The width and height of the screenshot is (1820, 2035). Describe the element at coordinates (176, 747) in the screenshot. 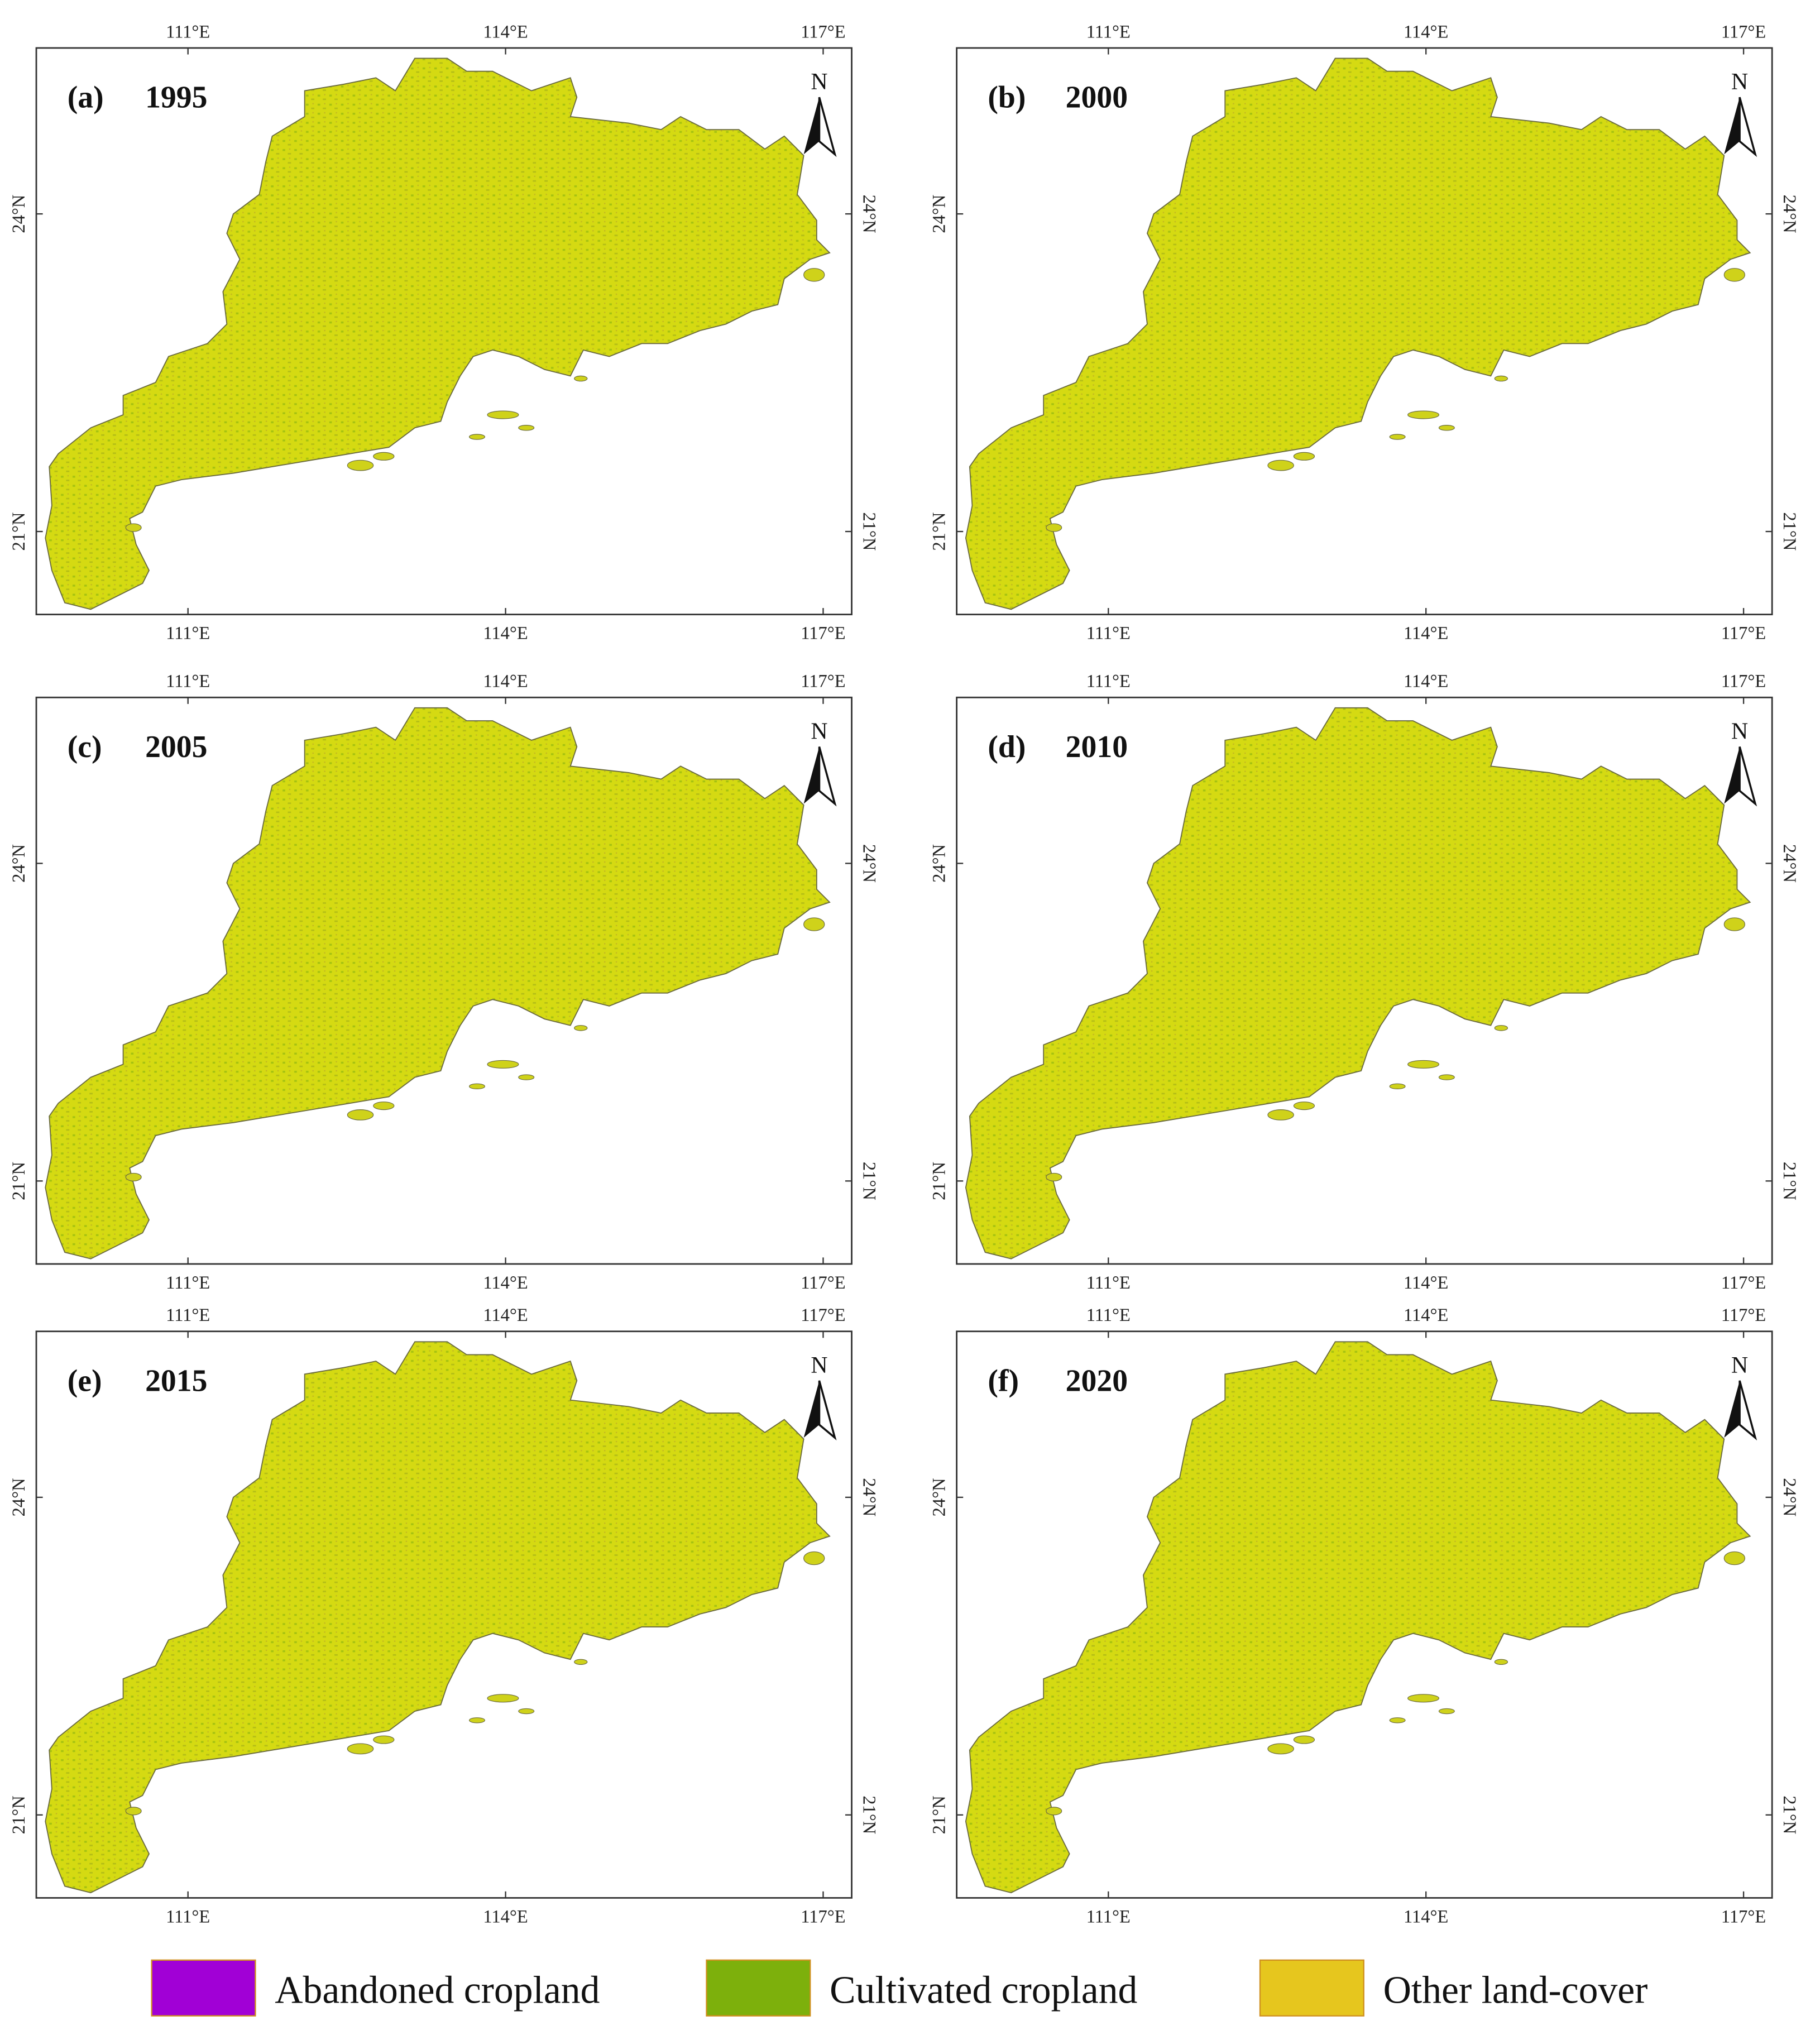

I see `panel-year: 2005` at that location.